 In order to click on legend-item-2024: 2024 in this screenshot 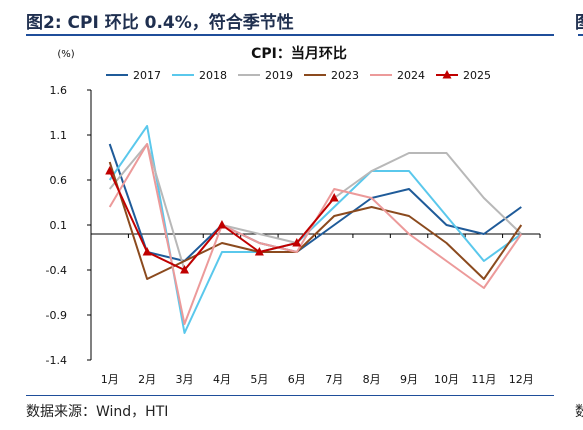, I will do `click(397, 75)`.